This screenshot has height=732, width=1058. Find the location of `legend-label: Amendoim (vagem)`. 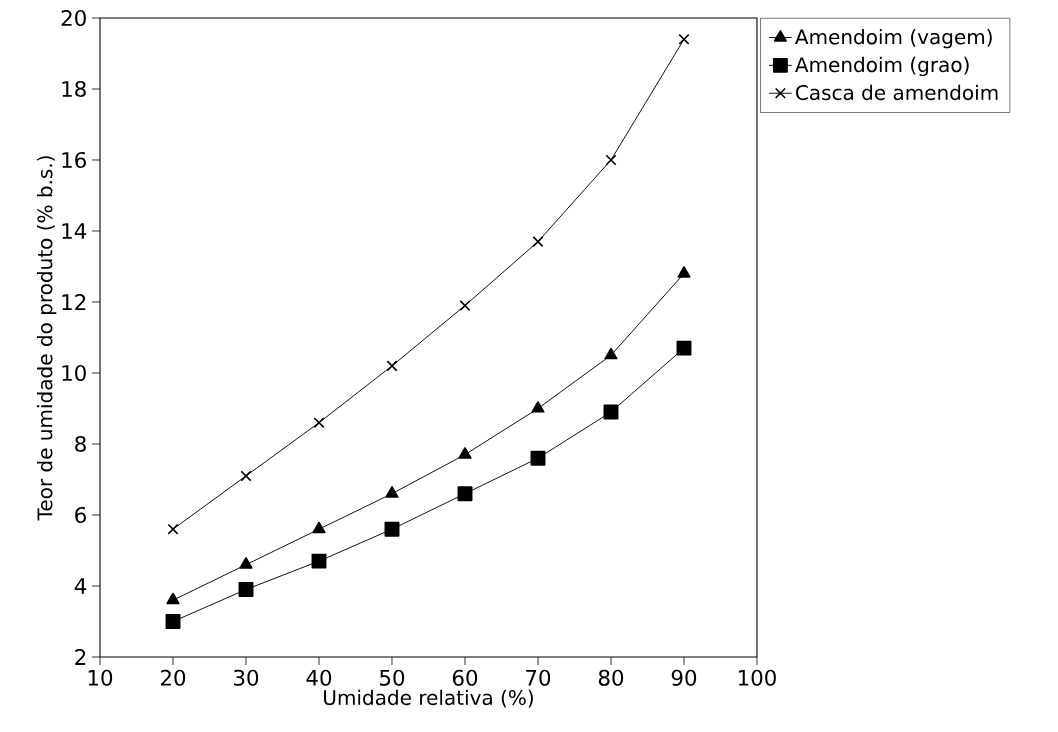

legend-label: Amendoim (vagem) is located at coordinates (893, 38).